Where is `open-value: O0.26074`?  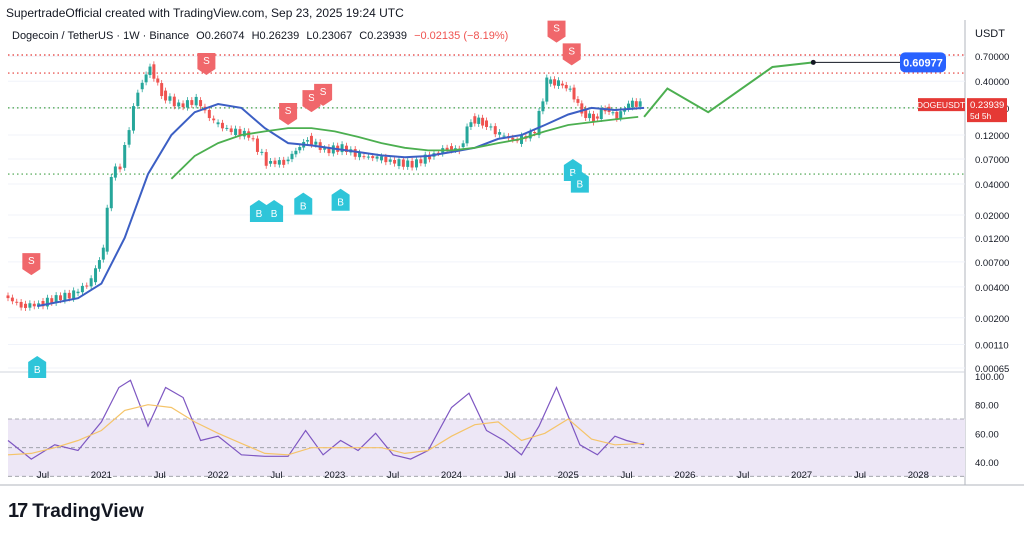 open-value: O0.26074 is located at coordinates (220, 36).